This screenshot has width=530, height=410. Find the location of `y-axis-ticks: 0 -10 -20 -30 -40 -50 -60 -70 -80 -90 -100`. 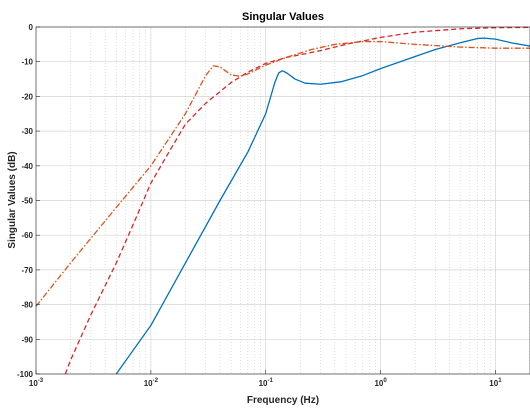

y-axis-ticks: 0 -10 -20 -30 -40 -50 -60 -70 -80 -90 -100 is located at coordinates (28, 201).